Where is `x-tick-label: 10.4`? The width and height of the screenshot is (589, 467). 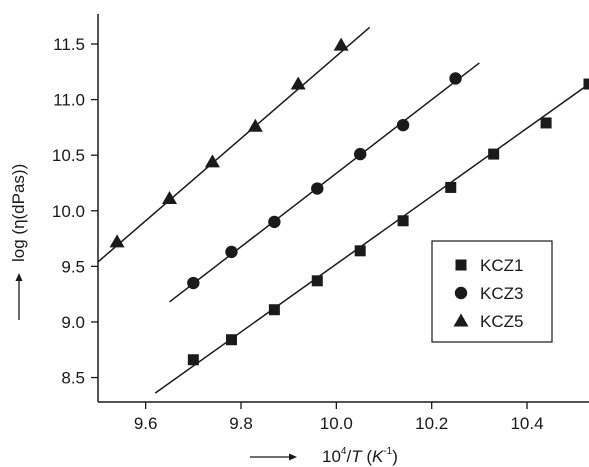
x-tick-label: 10.4 is located at coordinates (526, 423).